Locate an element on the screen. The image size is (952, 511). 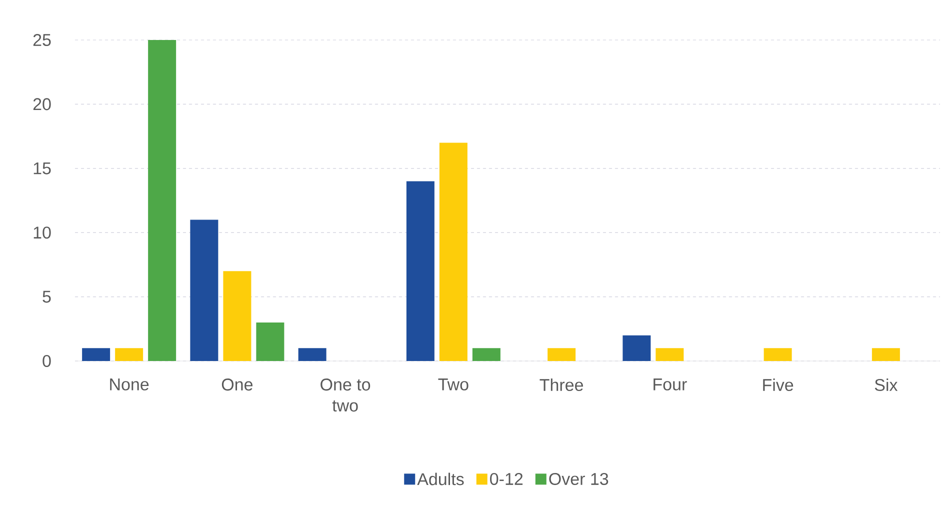
x-tick-label: Three is located at coordinates (562, 385).